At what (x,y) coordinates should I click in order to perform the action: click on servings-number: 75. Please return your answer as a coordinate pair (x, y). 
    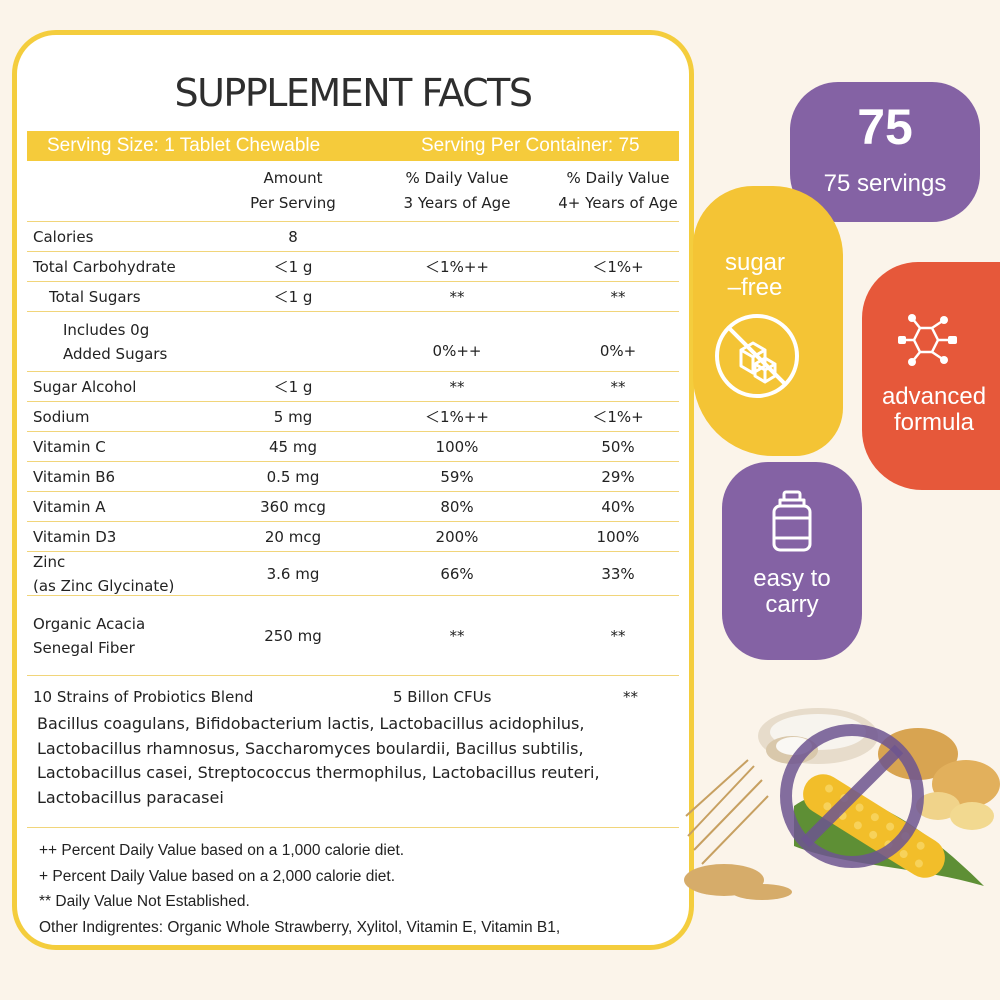
    Looking at the image, I should click on (885, 127).